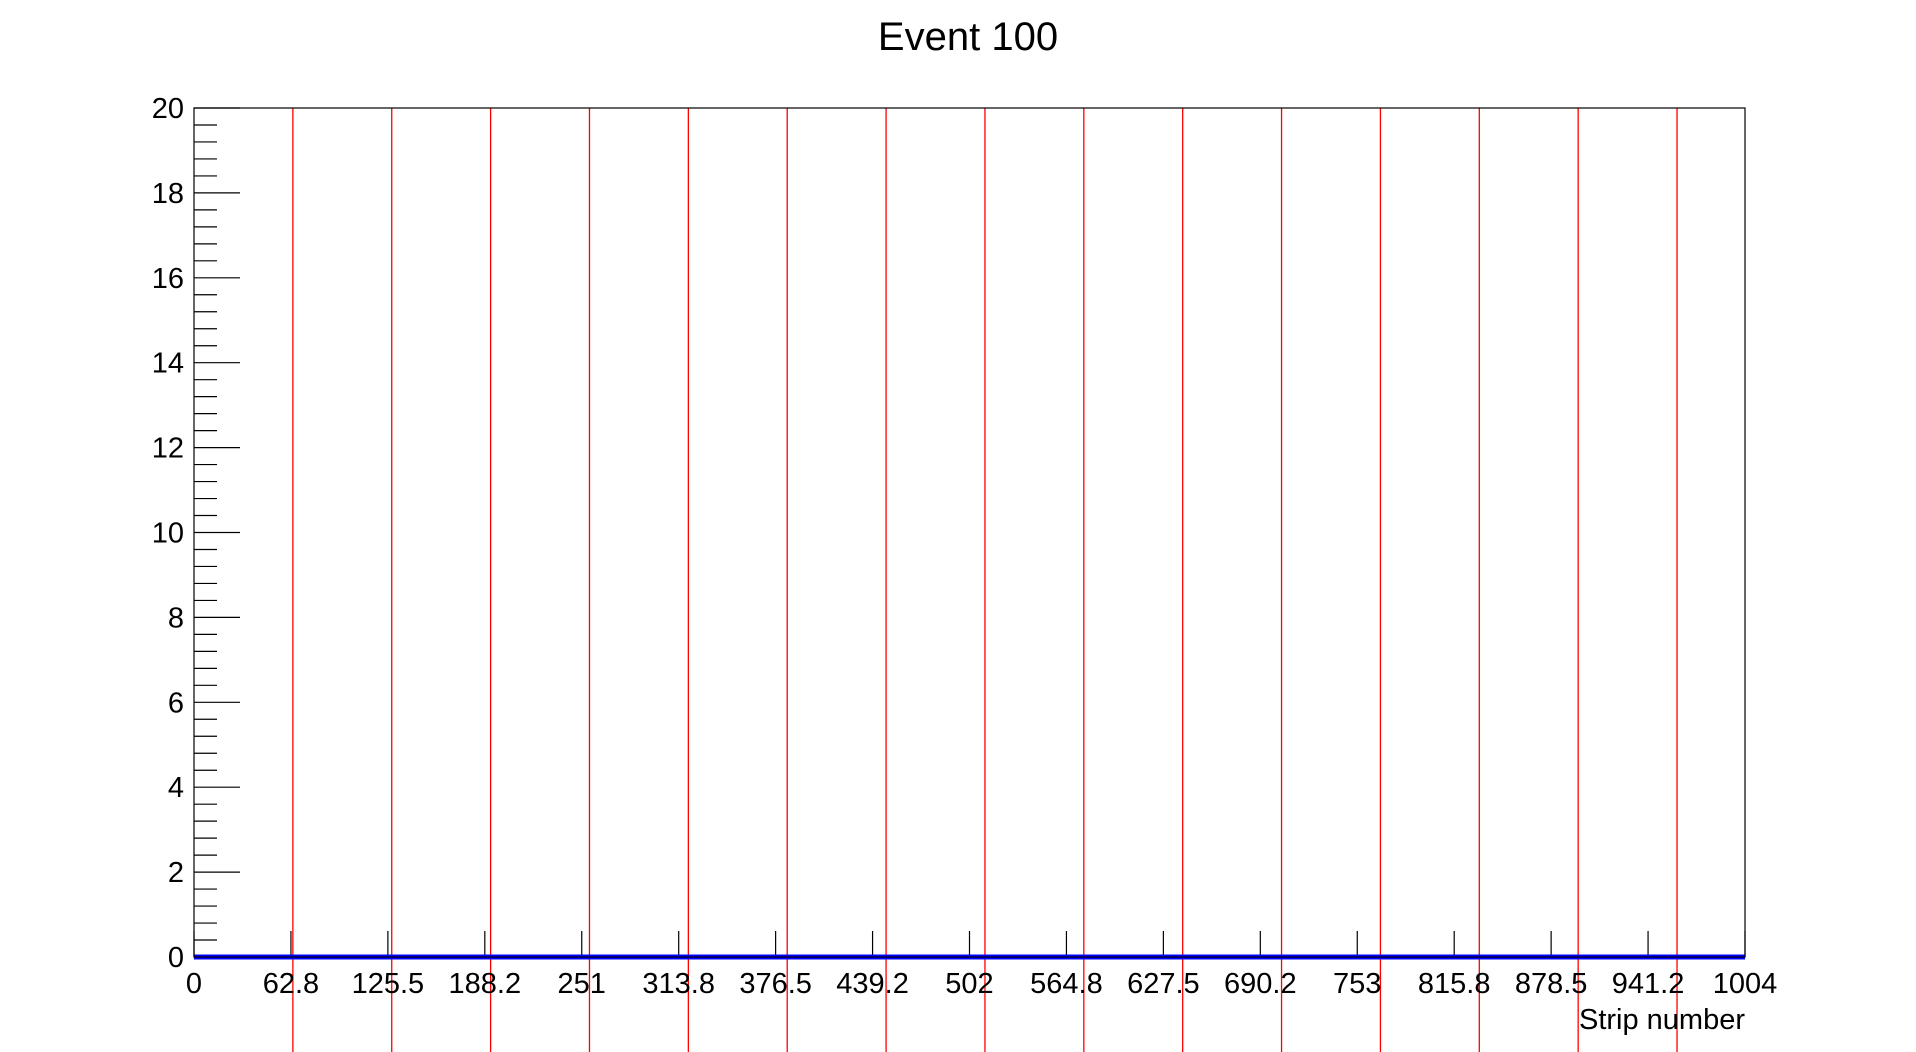 This screenshot has width=1916, height=1052. What do you see at coordinates (1745, 984) in the screenshot?
I see `x-tick-label: 1004` at bounding box center [1745, 984].